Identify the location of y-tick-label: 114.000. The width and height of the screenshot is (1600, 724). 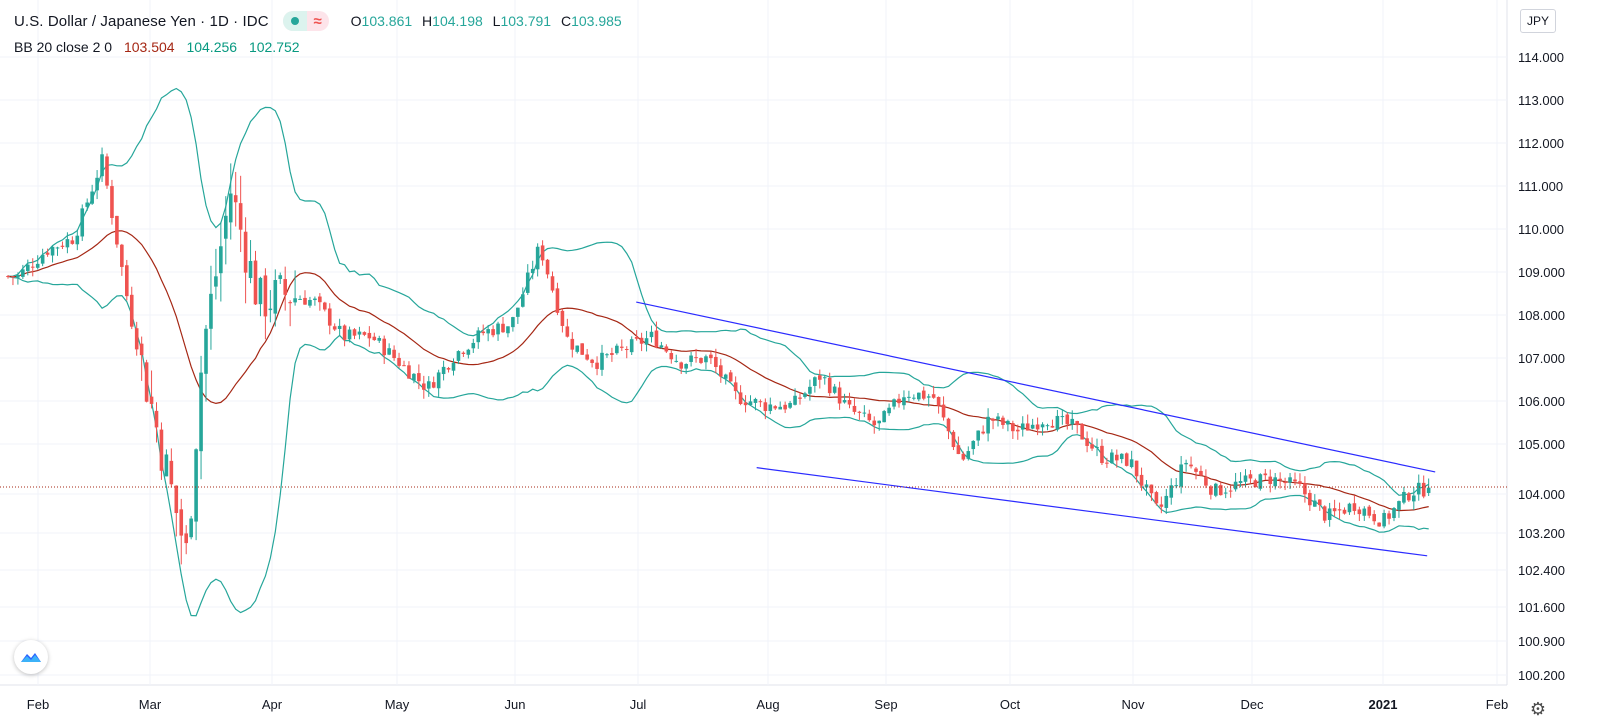
(1541, 57).